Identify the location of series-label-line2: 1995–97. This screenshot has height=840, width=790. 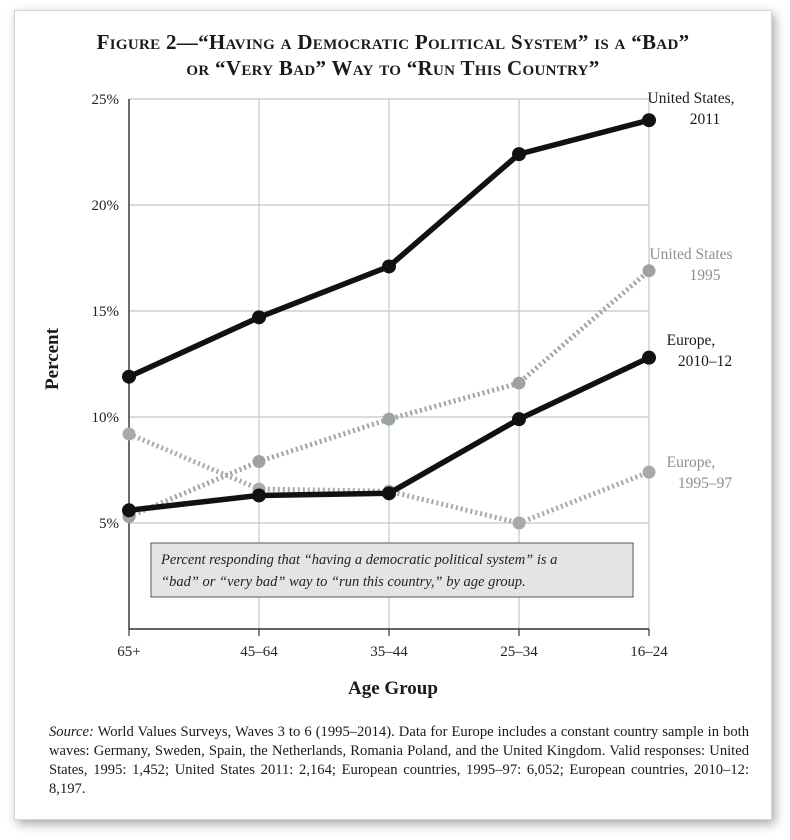
(705, 483).